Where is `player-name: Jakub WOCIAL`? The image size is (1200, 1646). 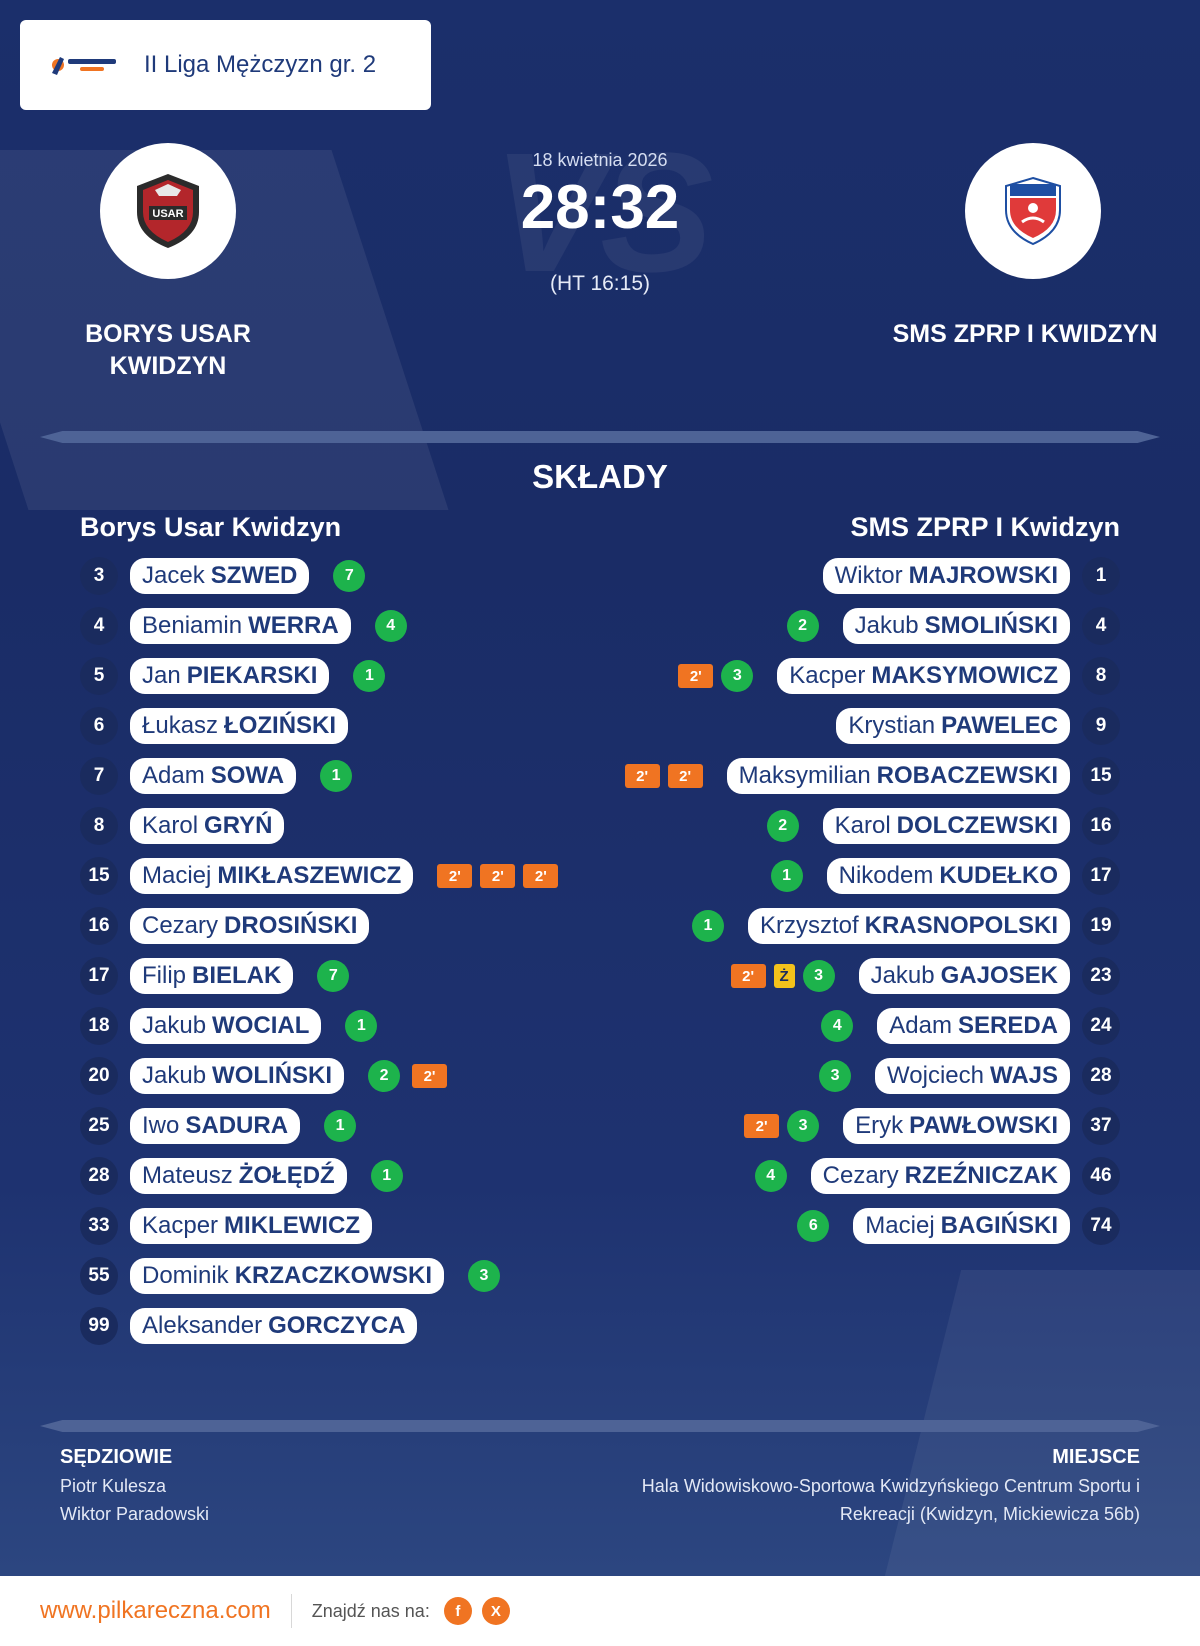 player-name: Jakub WOCIAL is located at coordinates (226, 1026).